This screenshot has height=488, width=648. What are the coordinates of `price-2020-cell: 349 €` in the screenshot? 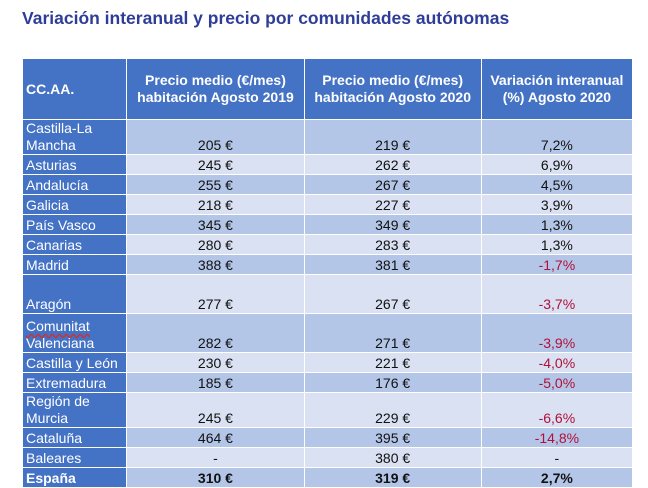 It's located at (392, 224).